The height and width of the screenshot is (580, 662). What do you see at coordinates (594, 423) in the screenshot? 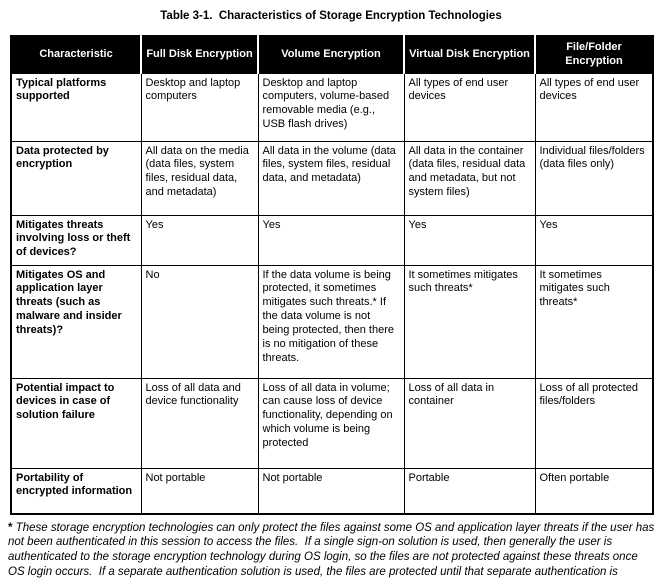
I see `table-cell: Loss of all protected files/folders` at bounding box center [594, 423].